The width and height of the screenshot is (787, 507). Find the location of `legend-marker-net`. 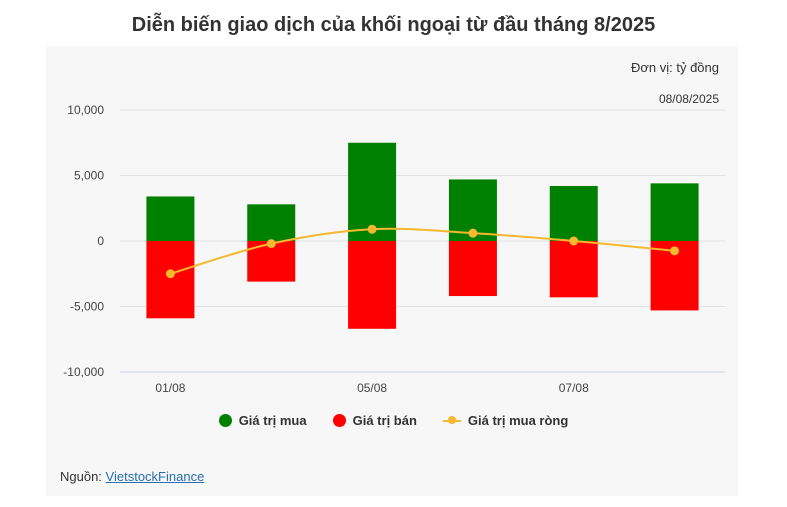

legend-marker-net is located at coordinates (451, 420).